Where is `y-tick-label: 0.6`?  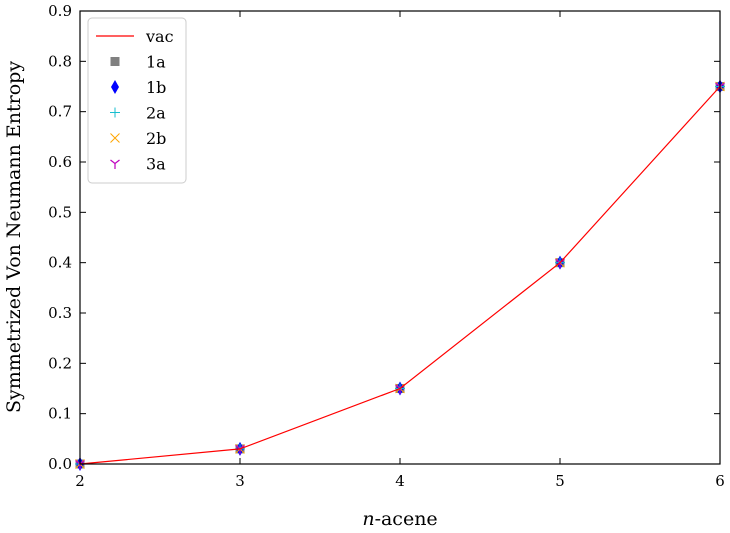 y-tick-label: 0.6 is located at coordinates (60, 162).